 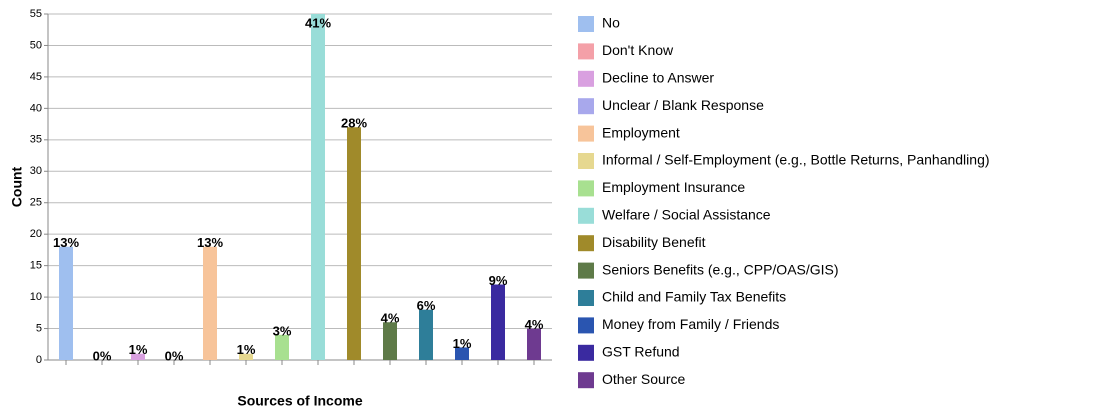 What do you see at coordinates (36, 234) in the screenshot?
I see `y-tick-label: 20` at bounding box center [36, 234].